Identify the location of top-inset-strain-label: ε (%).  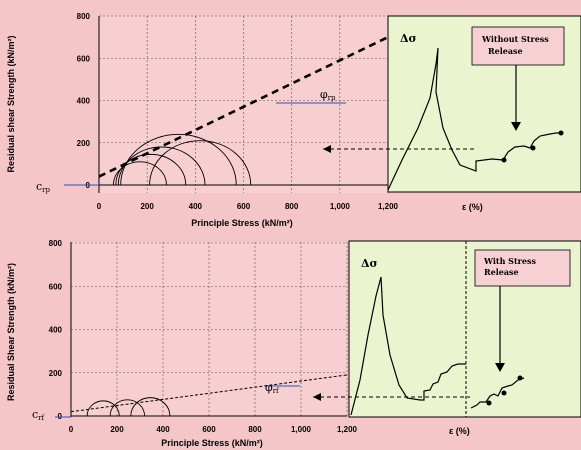
(472, 207).